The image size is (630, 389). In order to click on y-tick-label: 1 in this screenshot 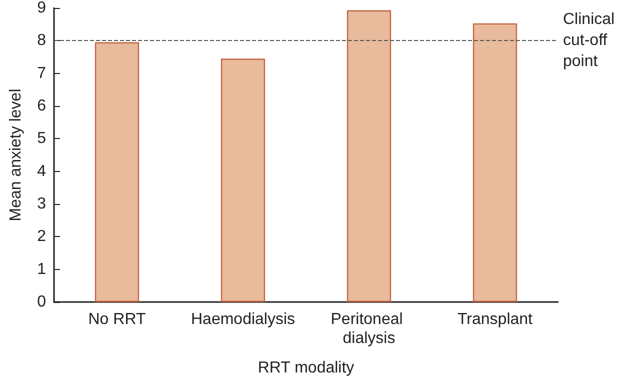, I will do `click(41, 269)`.